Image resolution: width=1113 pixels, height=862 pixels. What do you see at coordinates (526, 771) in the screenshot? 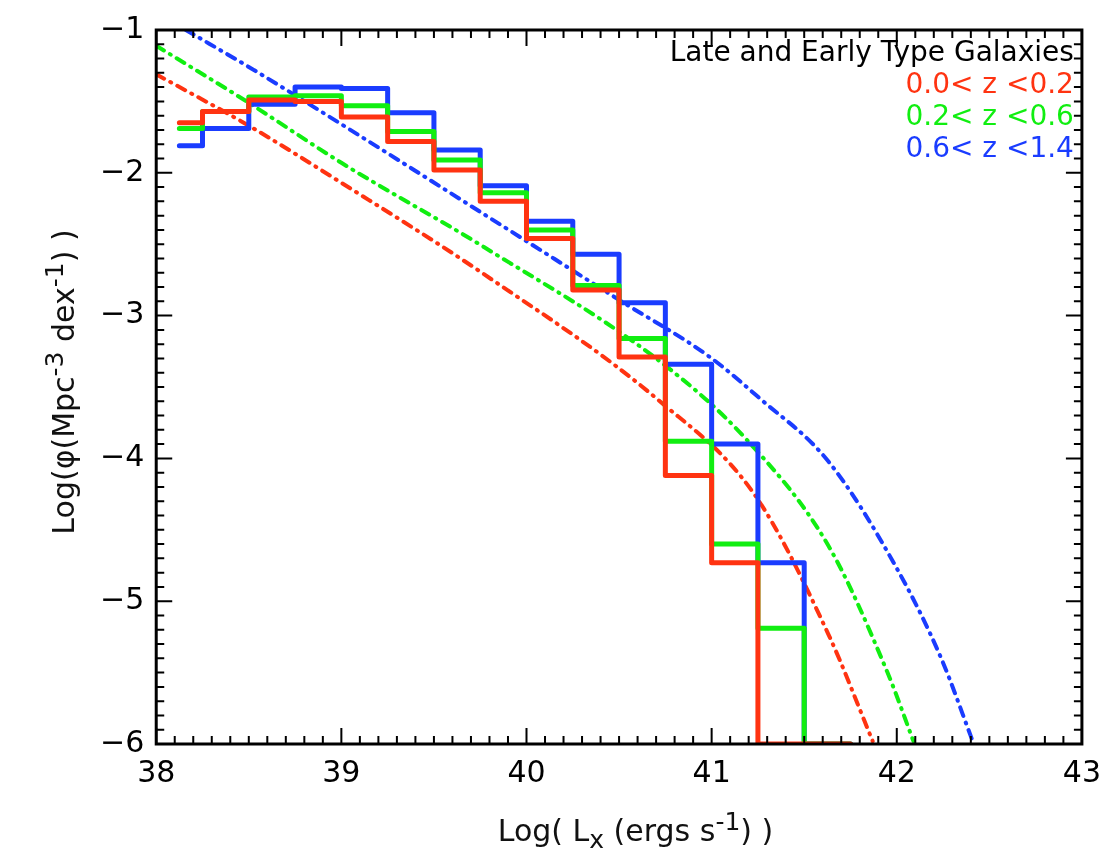
I see `x-tick-label: 40` at bounding box center [526, 771].